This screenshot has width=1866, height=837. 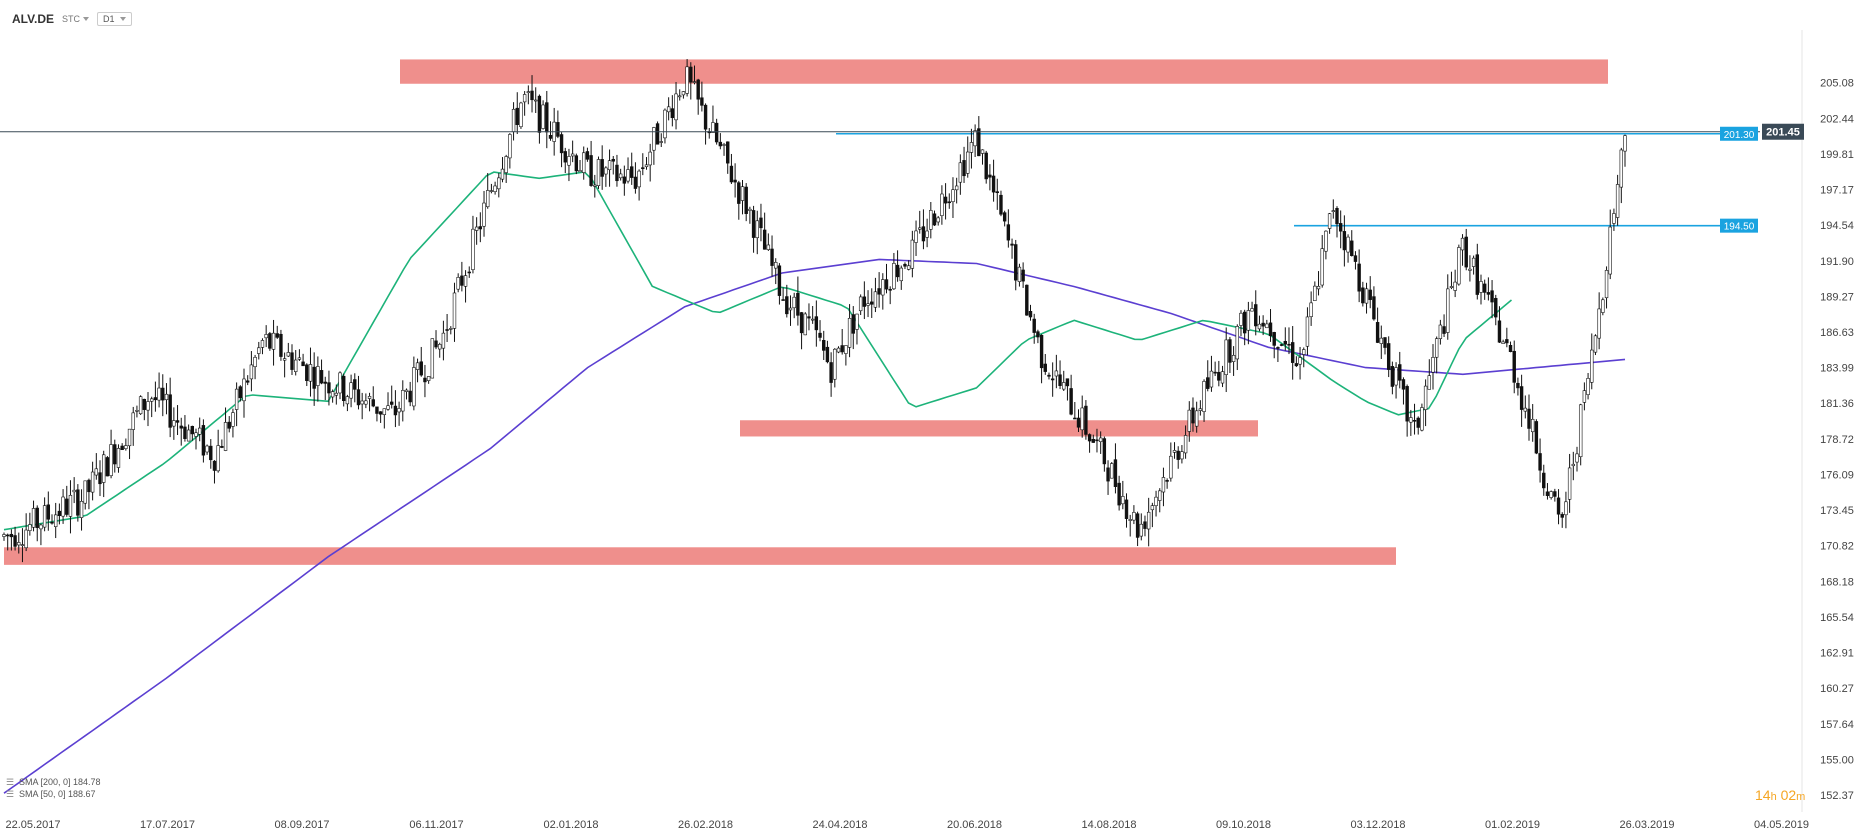 I want to click on instrument-type-selector: STC, so click(x=76, y=19).